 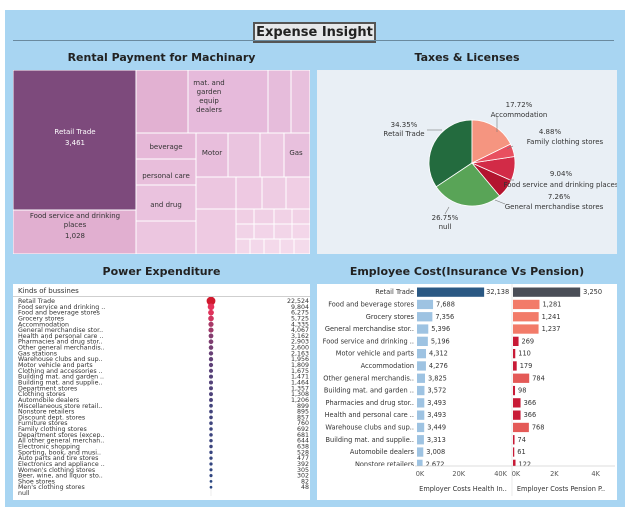 I want to click on power-row-label: Department stores (excep.., so click(x=61, y=435).